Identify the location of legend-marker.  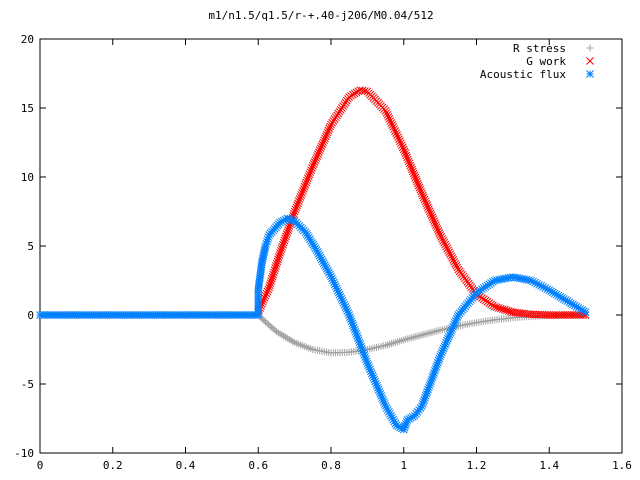
(590, 48).